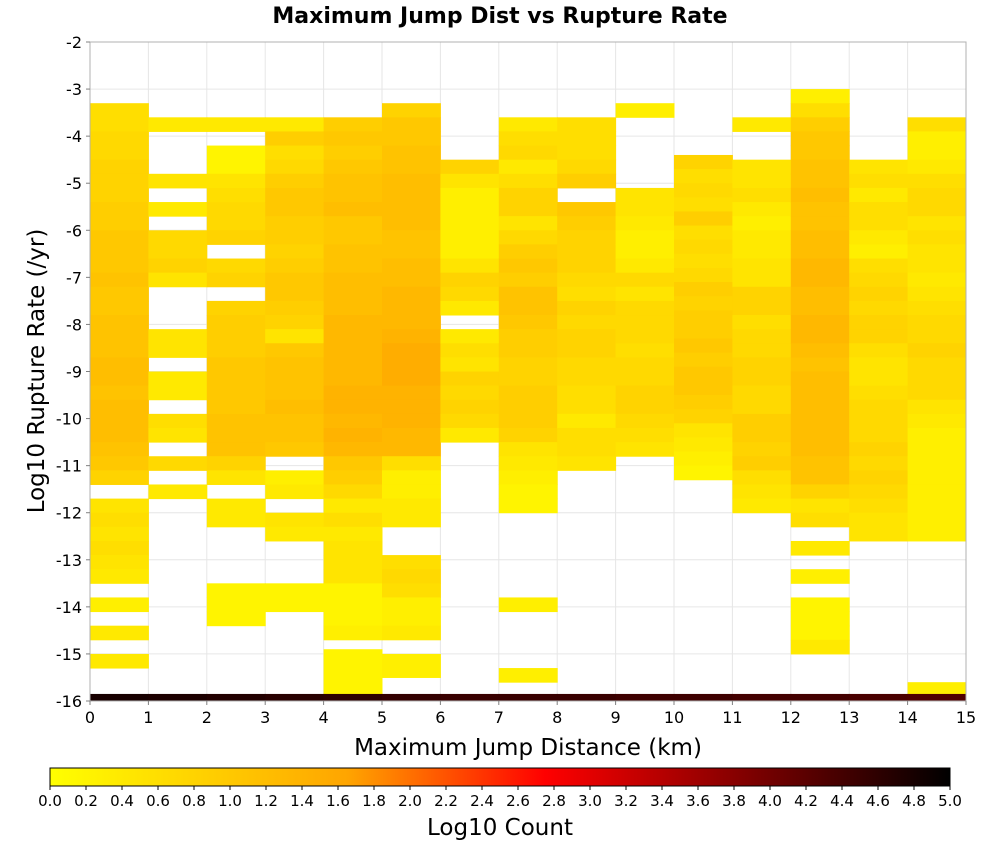 Image resolution: width=1000 pixels, height=850 pixels. Describe the element at coordinates (86, 801) in the screenshot. I see `colorbar-tick-label: 0.2` at that location.